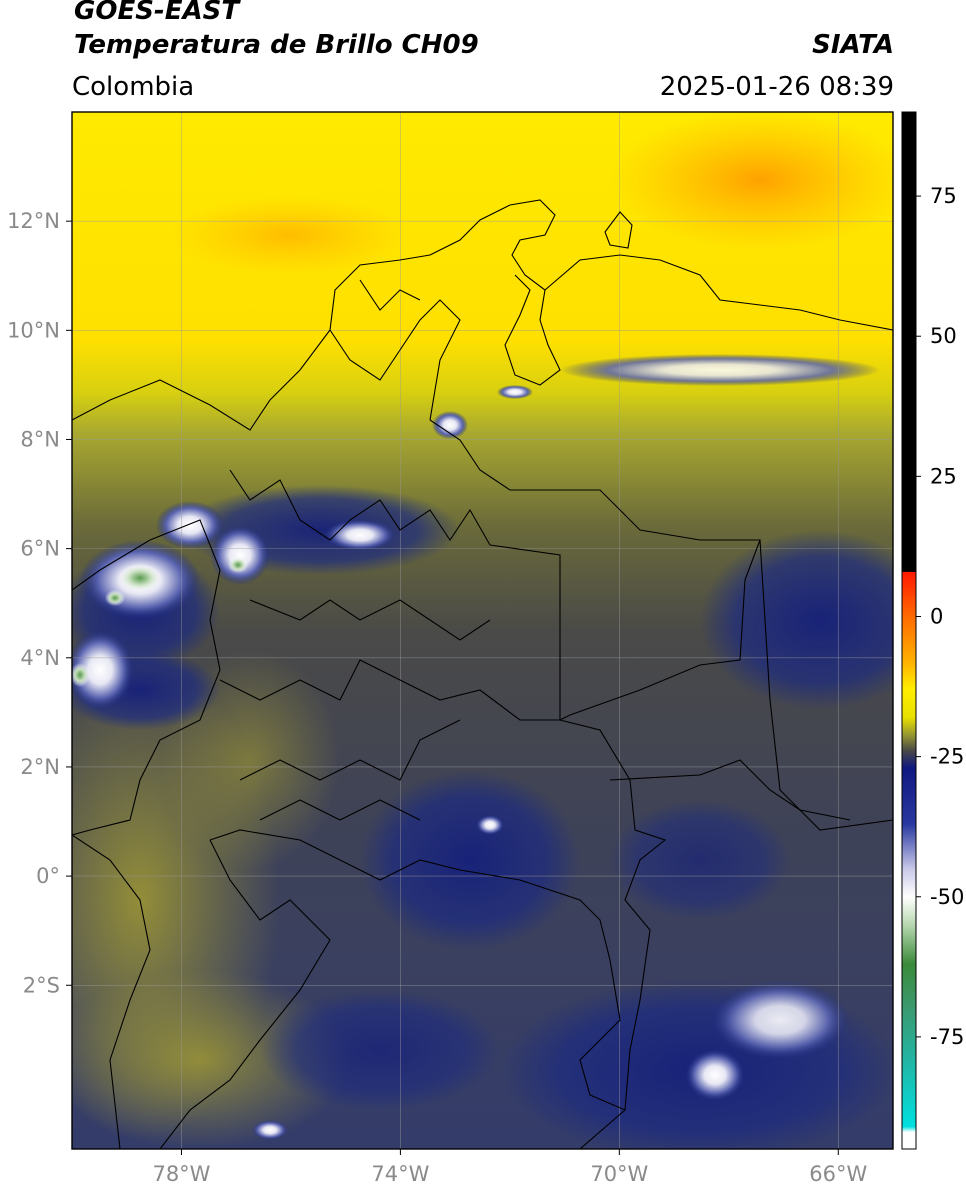 Image resolution: width=966 pixels, height=1190 pixels. Describe the element at coordinates (619, 1174) in the screenshot. I see `lon-tick-label: 70°W` at that location.